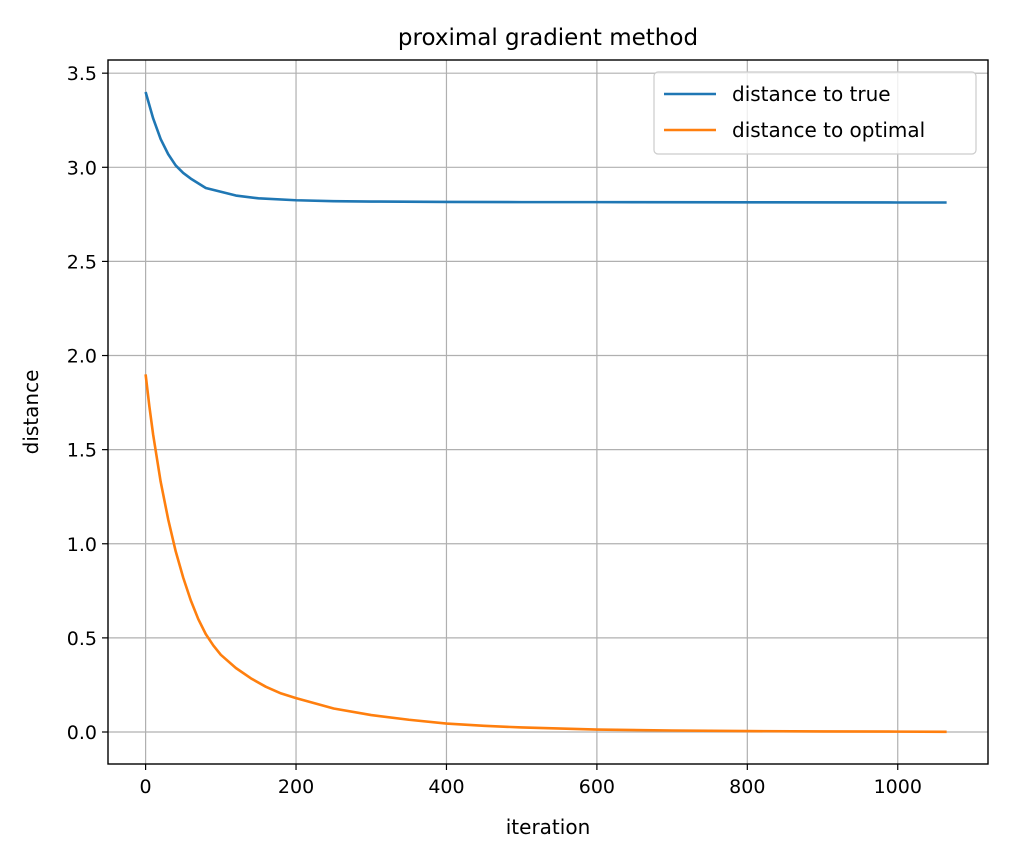 Image resolution: width=1035 pixels, height=852 pixels. What do you see at coordinates (82, 74) in the screenshot?
I see `y-tick-label: 3.5` at bounding box center [82, 74].